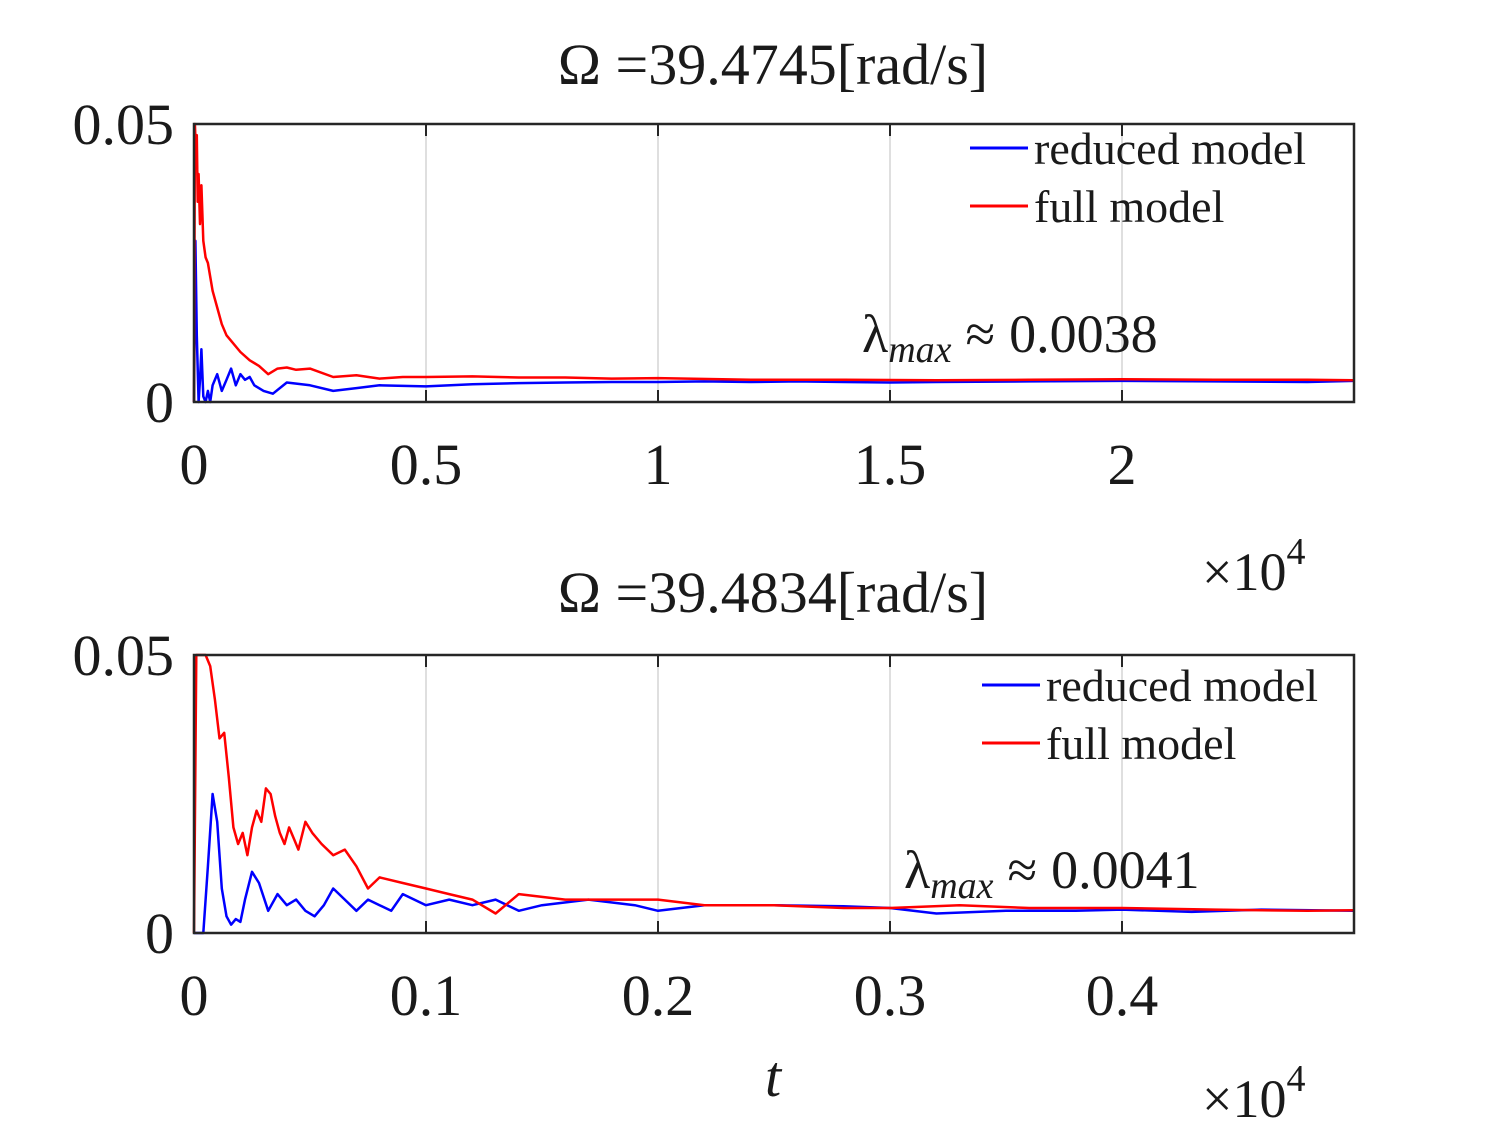 This screenshot has height=1127, width=1495. I want to click on bottom-x-tick-label: 0, so click(194, 995).